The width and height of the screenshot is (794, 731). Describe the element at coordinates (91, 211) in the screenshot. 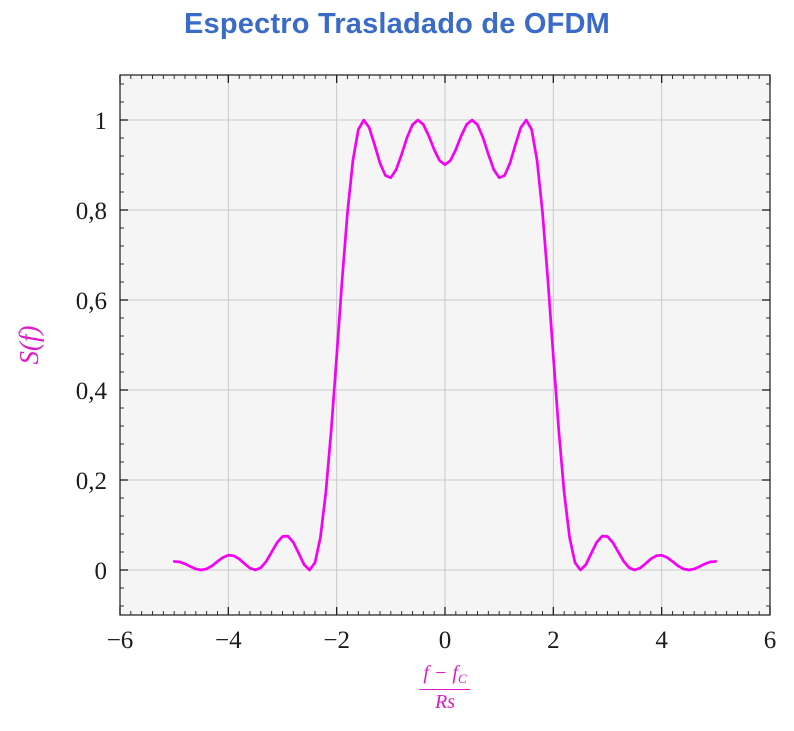

I see `y-tick-label: 0,8` at that location.